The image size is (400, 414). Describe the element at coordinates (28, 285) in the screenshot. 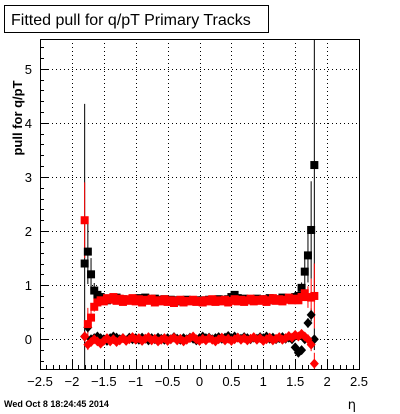

I see `y-tick-label: 1` at that location.